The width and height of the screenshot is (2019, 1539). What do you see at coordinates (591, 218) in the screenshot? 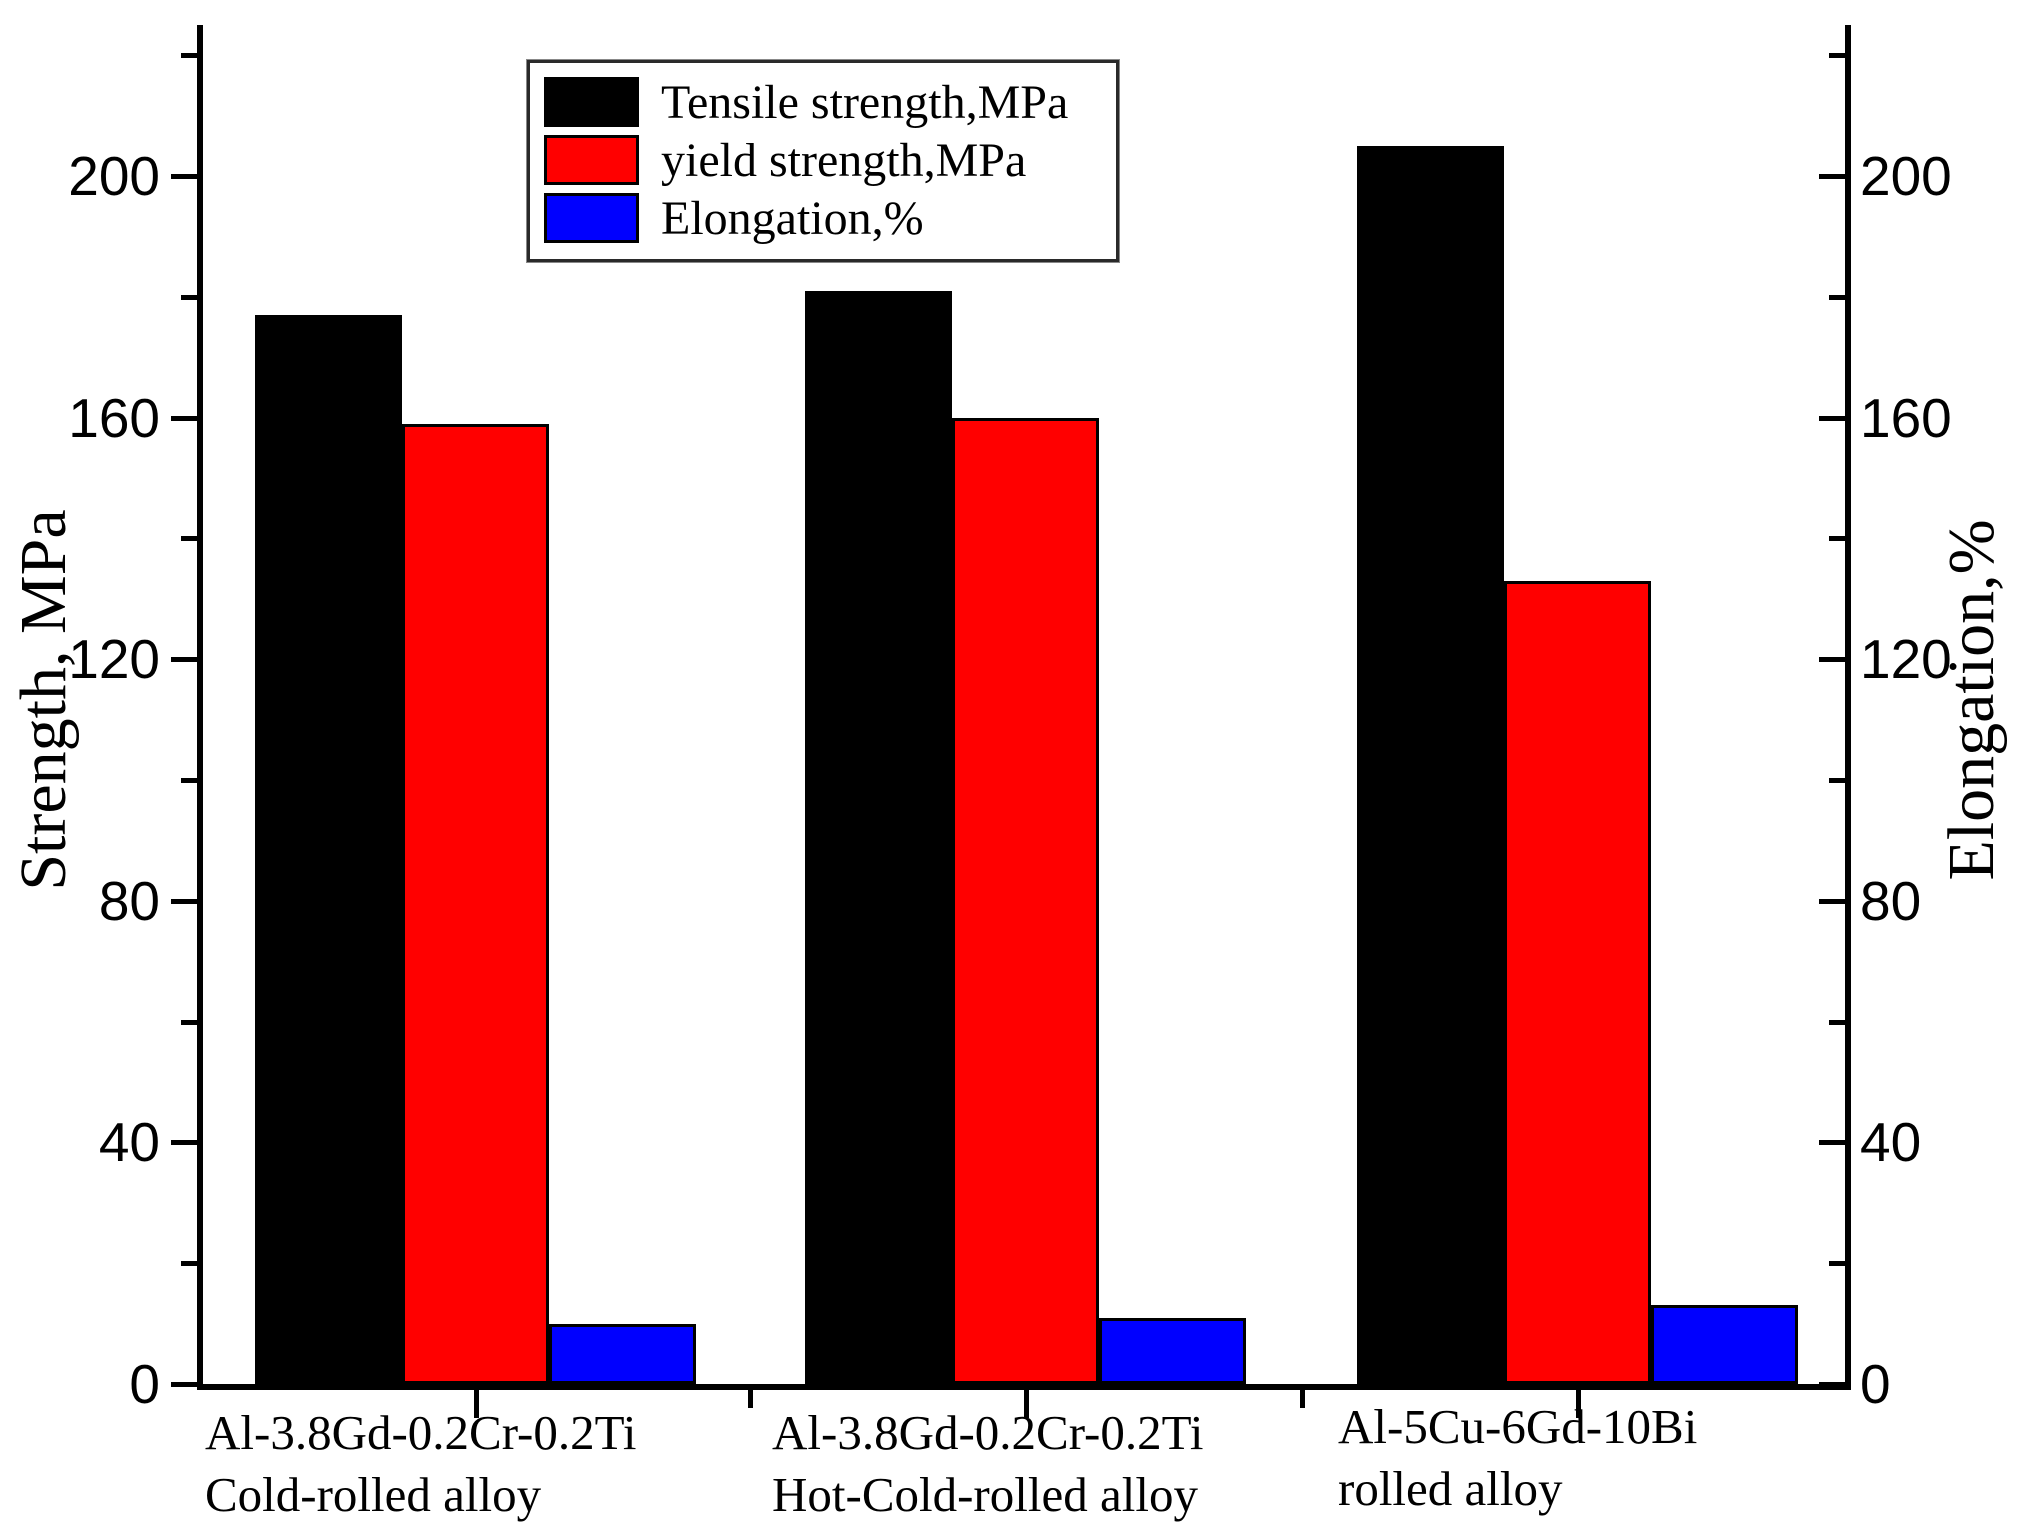
I see `legend-swatch-elongation` at bounding box center [591, 218].